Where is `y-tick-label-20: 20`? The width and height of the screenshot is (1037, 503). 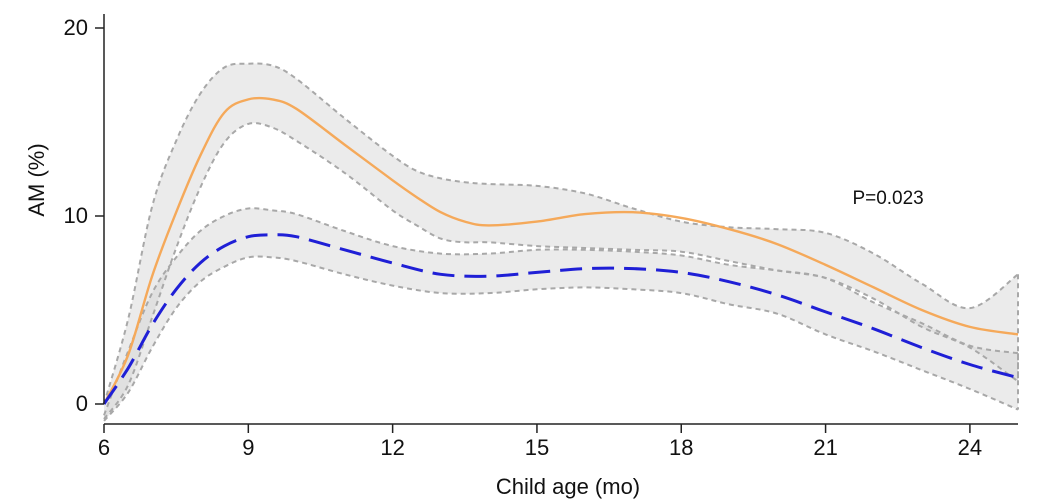
y-tick-label-20: 20 is located at coordinates (76, 27).